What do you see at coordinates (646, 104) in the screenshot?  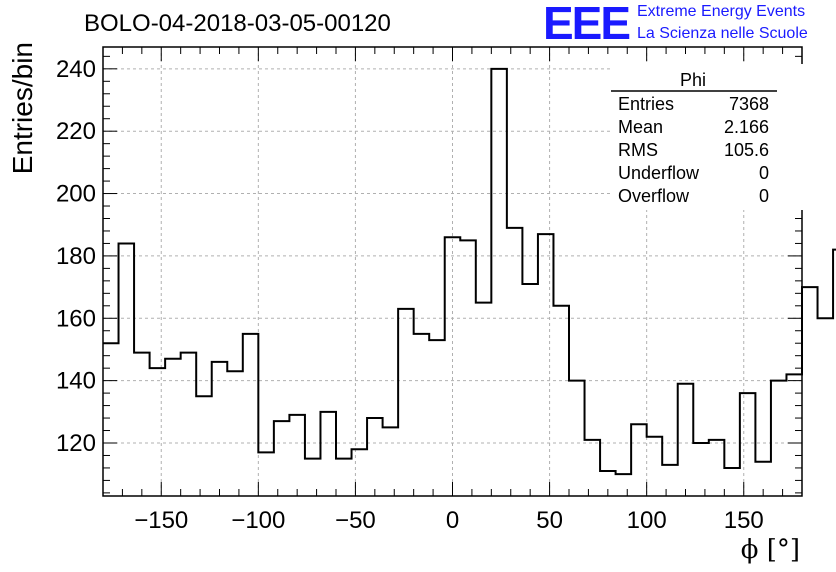 I see `stats-label: Entries` at bounding box center [646, 104].